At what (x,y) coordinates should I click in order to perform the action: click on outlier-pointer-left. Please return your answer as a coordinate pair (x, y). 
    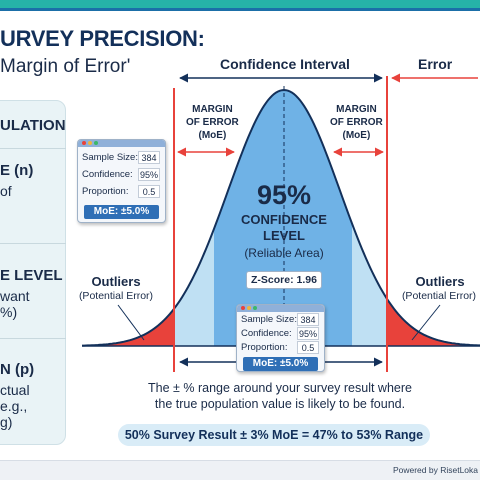
    Looking at the image, I should click on (131, 322).